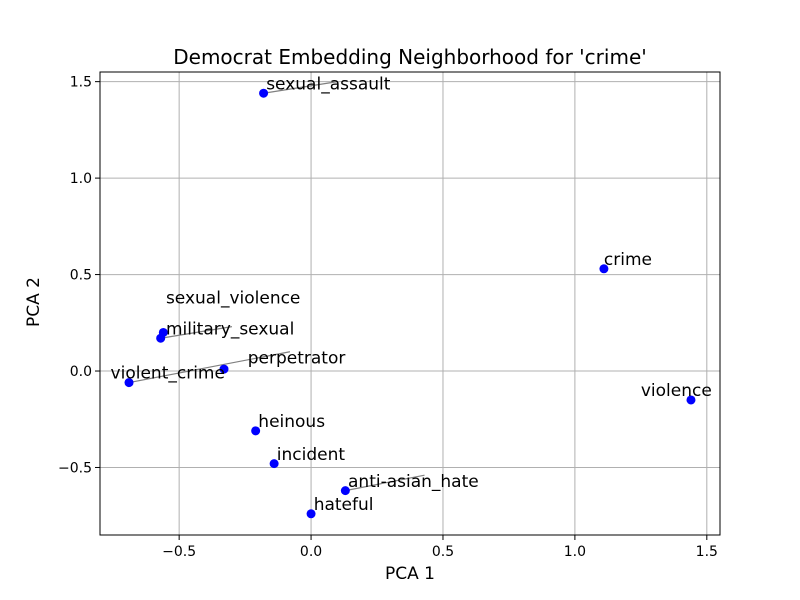 This screenshot has width=800, height=600. I want to click on point-incident, so click(274, 464).